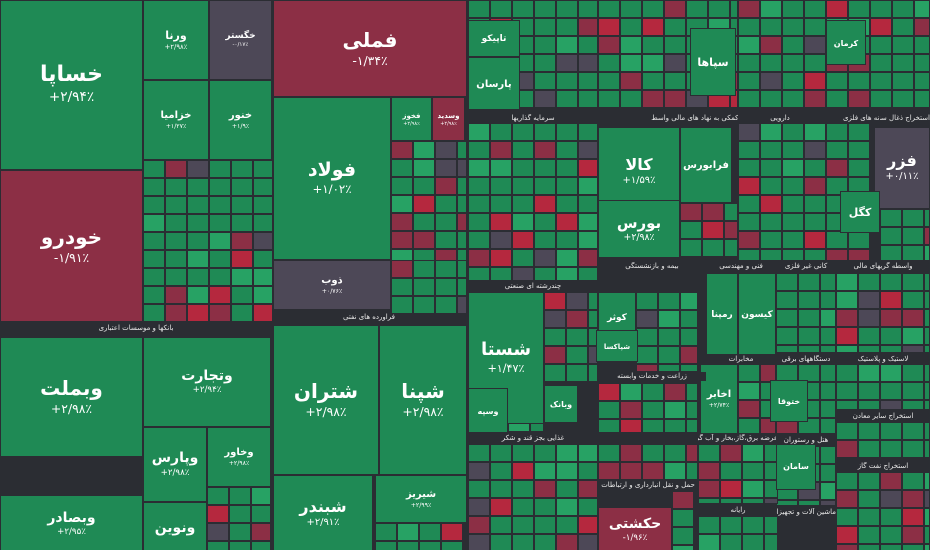 Image resolution: width=930 pixels, height=550 pixels. What do you see at coordinates (411, 119) in the screenshot?
I see `tile-8: فخوز +۲/۹۸٪` at bounding box center [411, 119].